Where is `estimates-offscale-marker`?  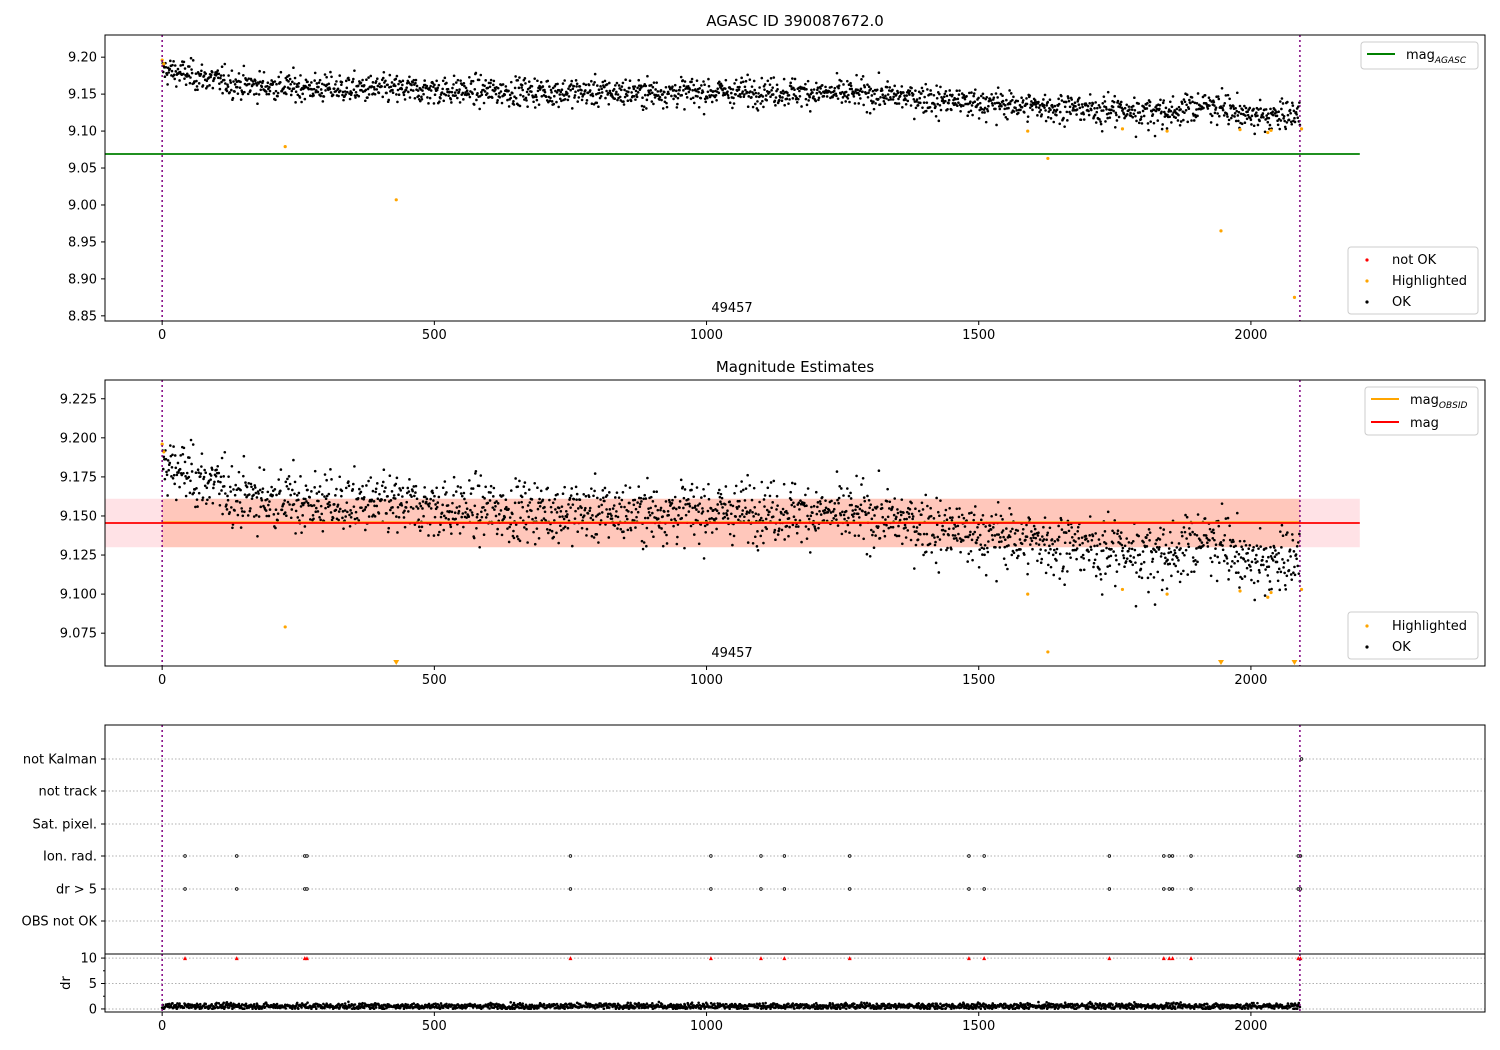
estimates-offscale-marker is located at coordinates (396, 662).